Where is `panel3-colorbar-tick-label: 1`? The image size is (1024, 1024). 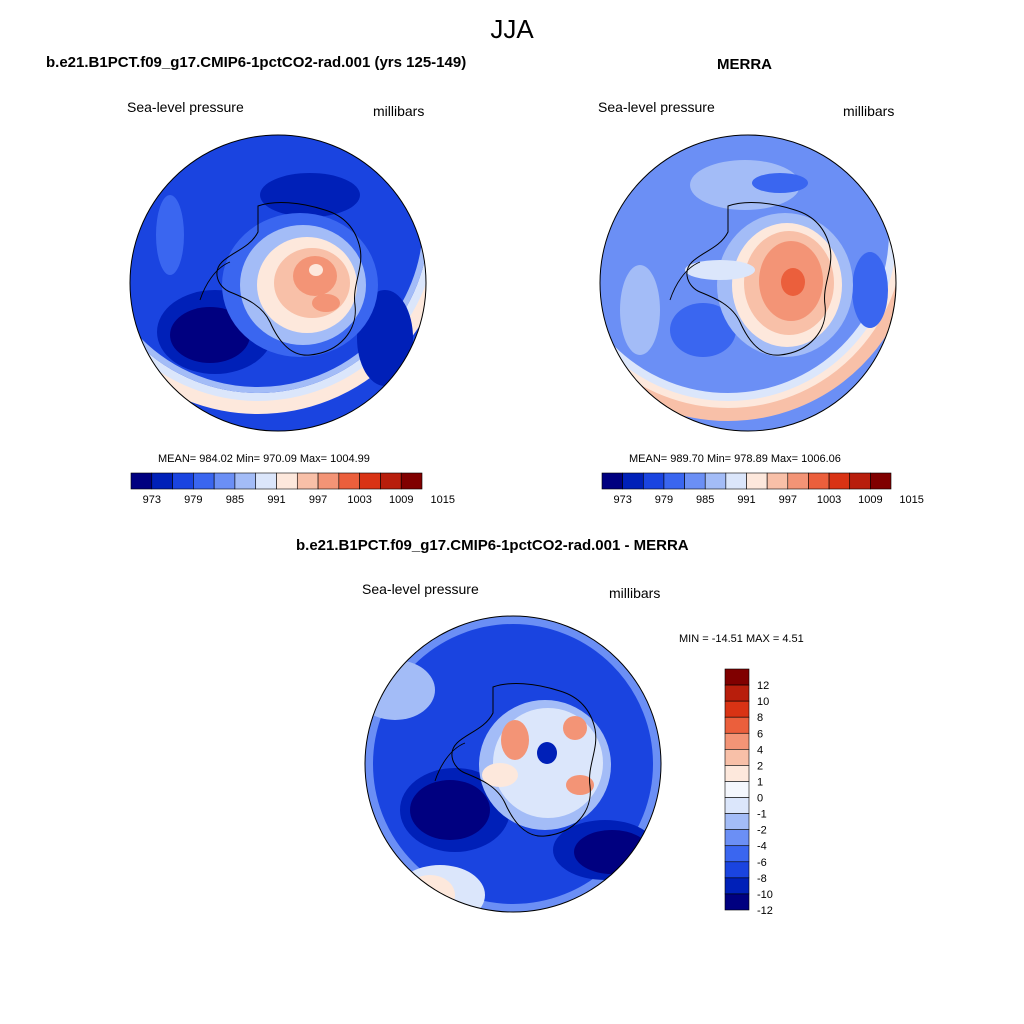
panel3-colorbar-tick-label: 1 is located at coordinates (760, 782).